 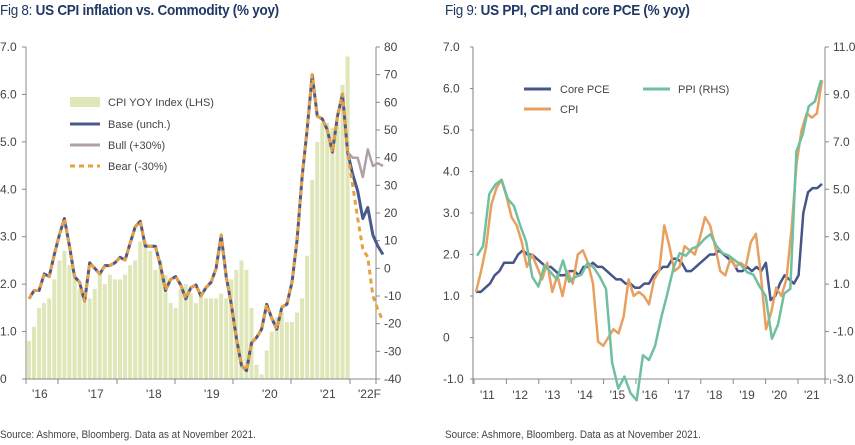 I want to click on right-tick-label: 80, so click(x=391, y=47).